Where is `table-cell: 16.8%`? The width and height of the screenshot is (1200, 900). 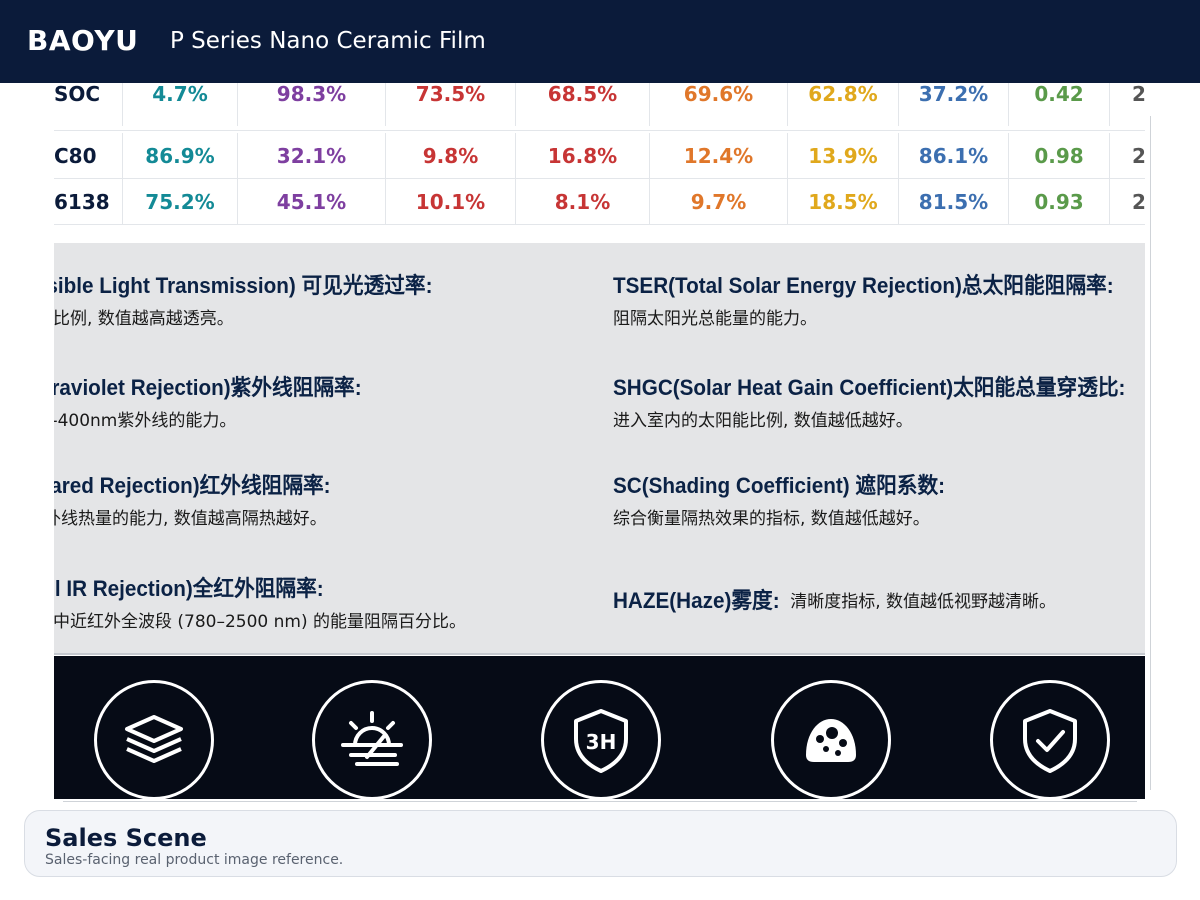 table-cell: 16.8% is located at coordinates (583, 155).